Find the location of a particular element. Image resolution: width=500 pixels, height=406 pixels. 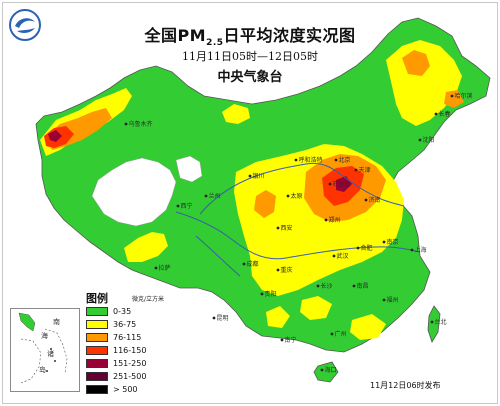

legend-item: 76-115 is located at coordinates (126, 337).